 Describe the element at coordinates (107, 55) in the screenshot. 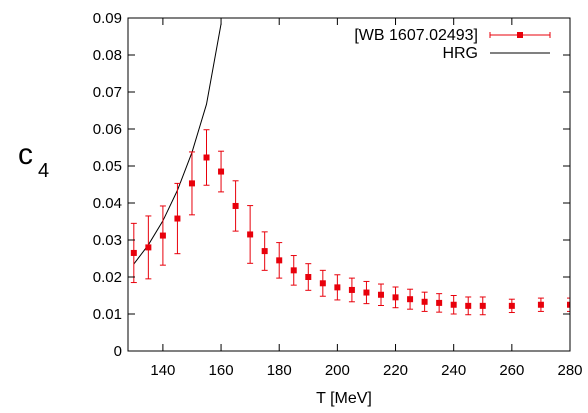

I see `y-tick-label: 0.08` at that location.